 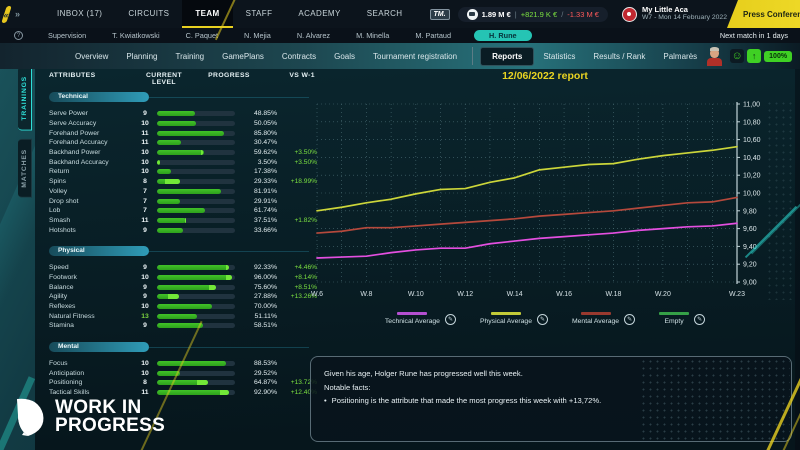 I want to click on attribute-row: Anticipation 10 29.52%, so click(x=183, y=373).